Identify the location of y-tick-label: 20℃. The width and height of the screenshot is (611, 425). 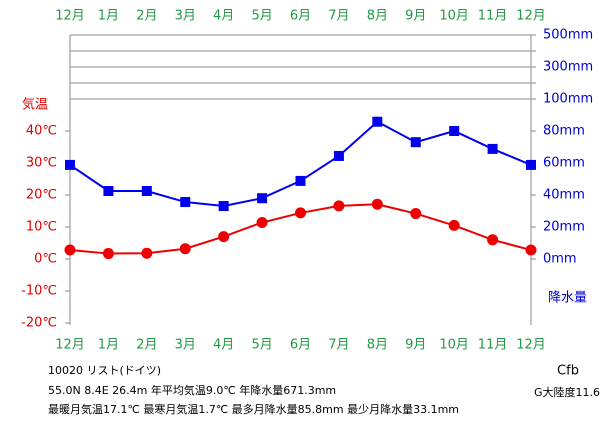
(41, 195).